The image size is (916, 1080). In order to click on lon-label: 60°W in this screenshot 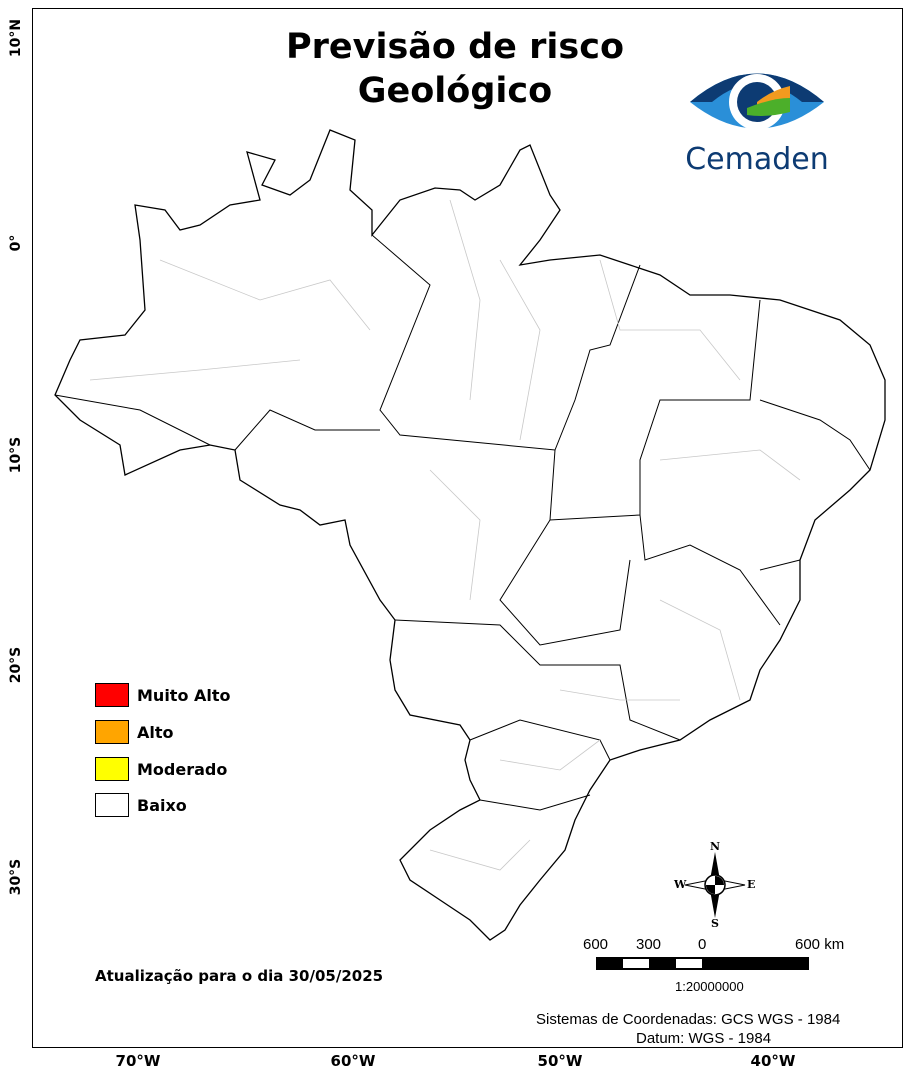, I will do `click(353, 1061)`.